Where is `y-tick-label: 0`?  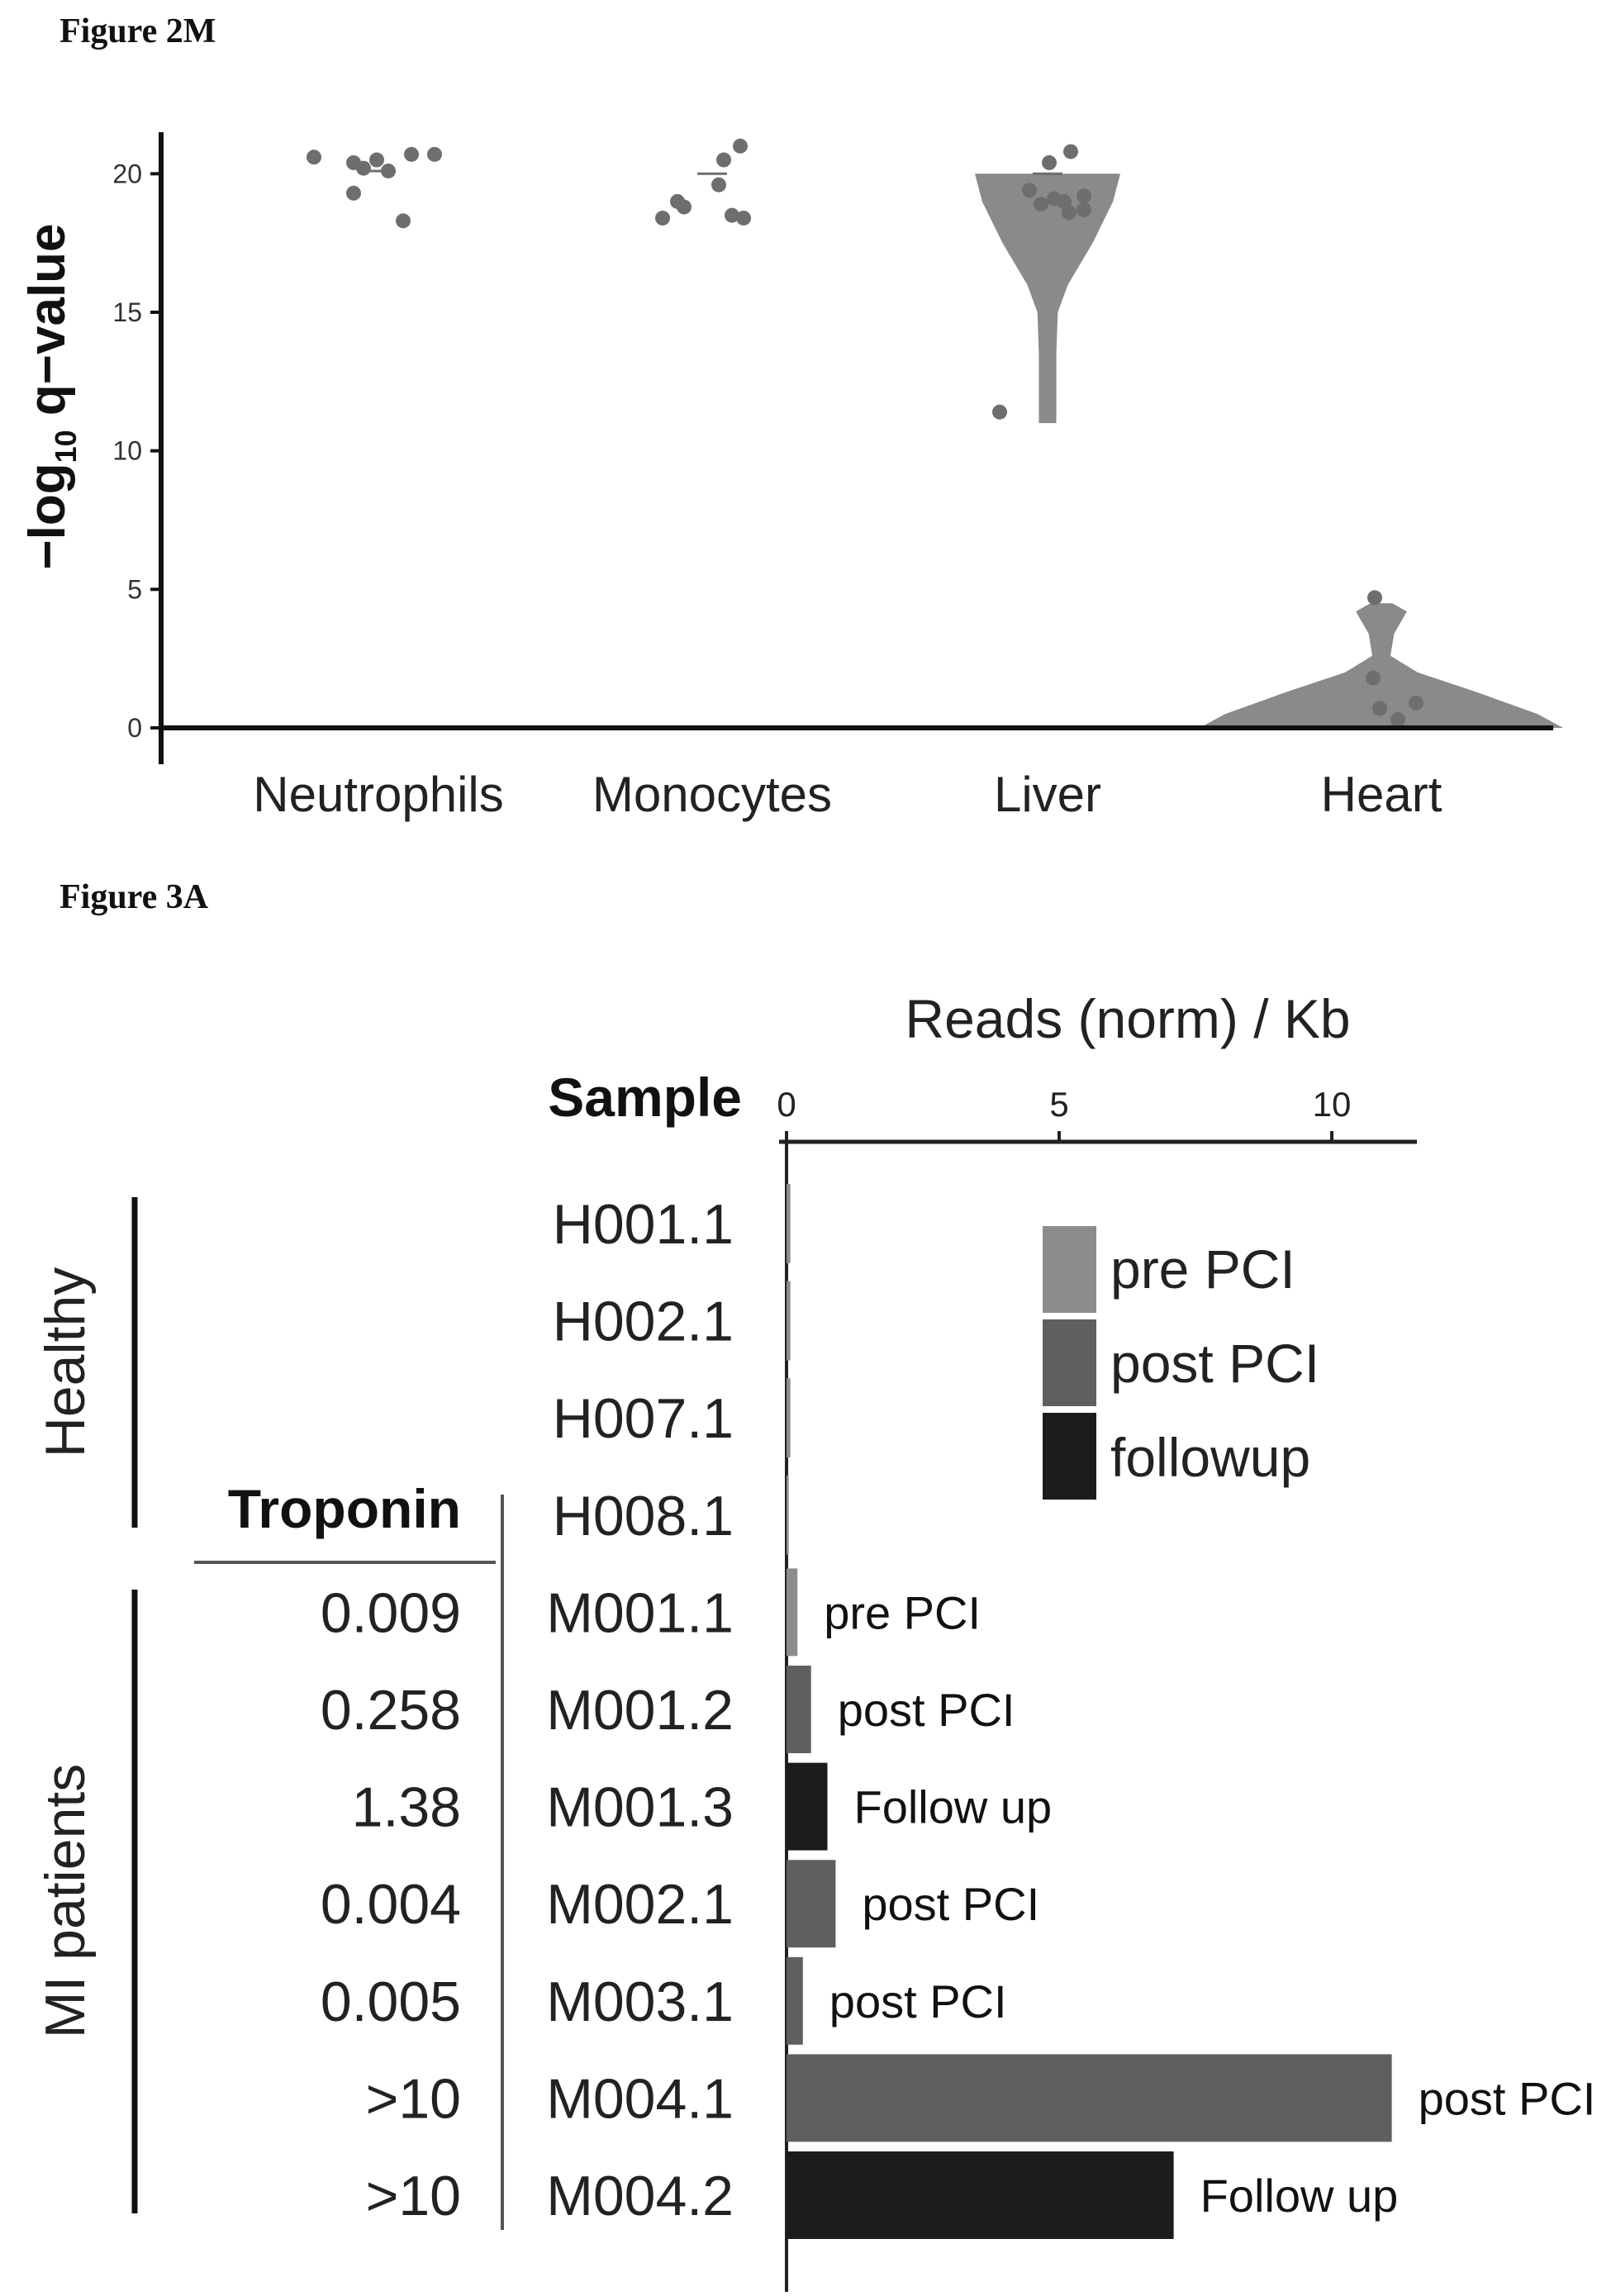 y-tick-label: 0 is located at coordinates (134, 728).